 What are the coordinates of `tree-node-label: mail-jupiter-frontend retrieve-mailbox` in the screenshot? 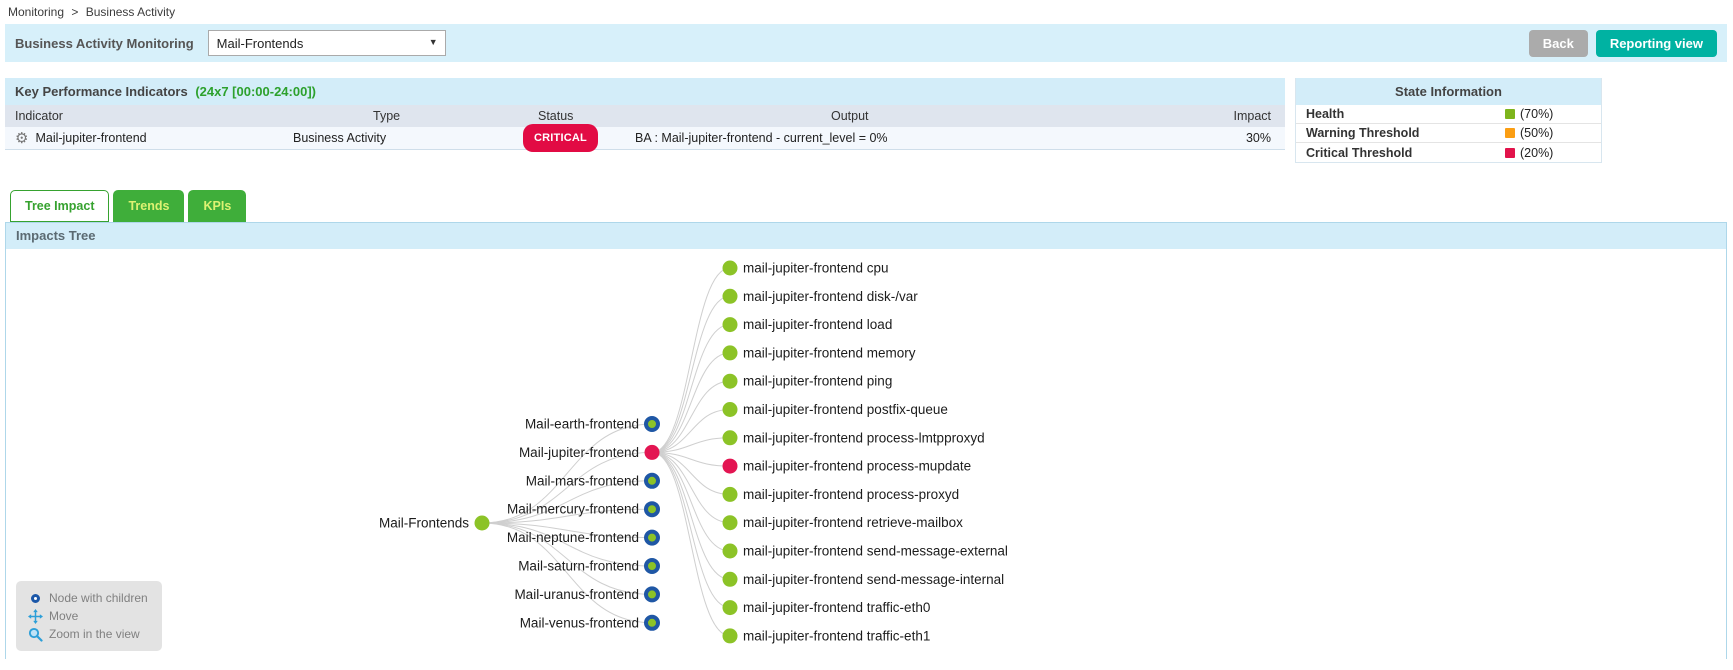 It's located at (853, 522).